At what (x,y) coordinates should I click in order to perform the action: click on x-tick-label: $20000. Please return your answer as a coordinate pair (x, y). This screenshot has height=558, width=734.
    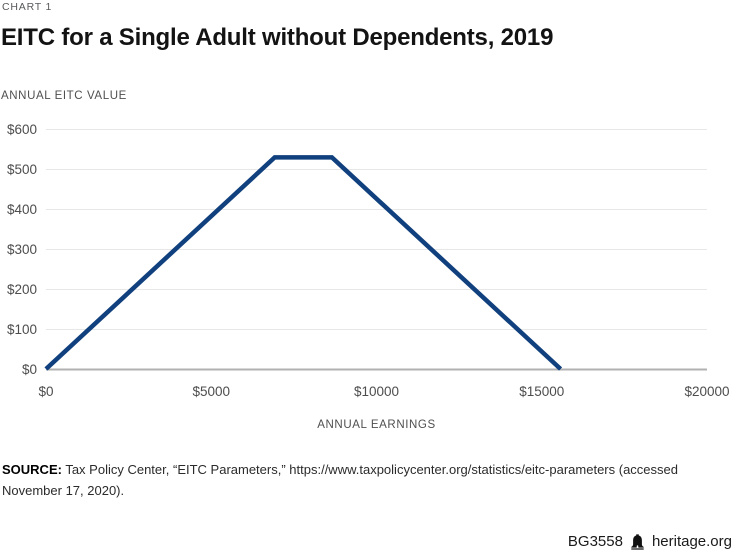
    Looking at the image, I should click on (706, 391).